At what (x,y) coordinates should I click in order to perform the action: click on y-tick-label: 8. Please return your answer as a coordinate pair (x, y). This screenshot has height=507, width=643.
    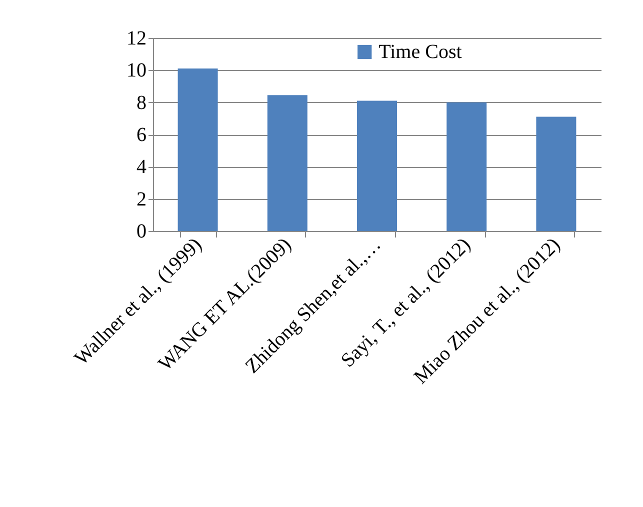
    Looking at the image, I should click on (141, 103).